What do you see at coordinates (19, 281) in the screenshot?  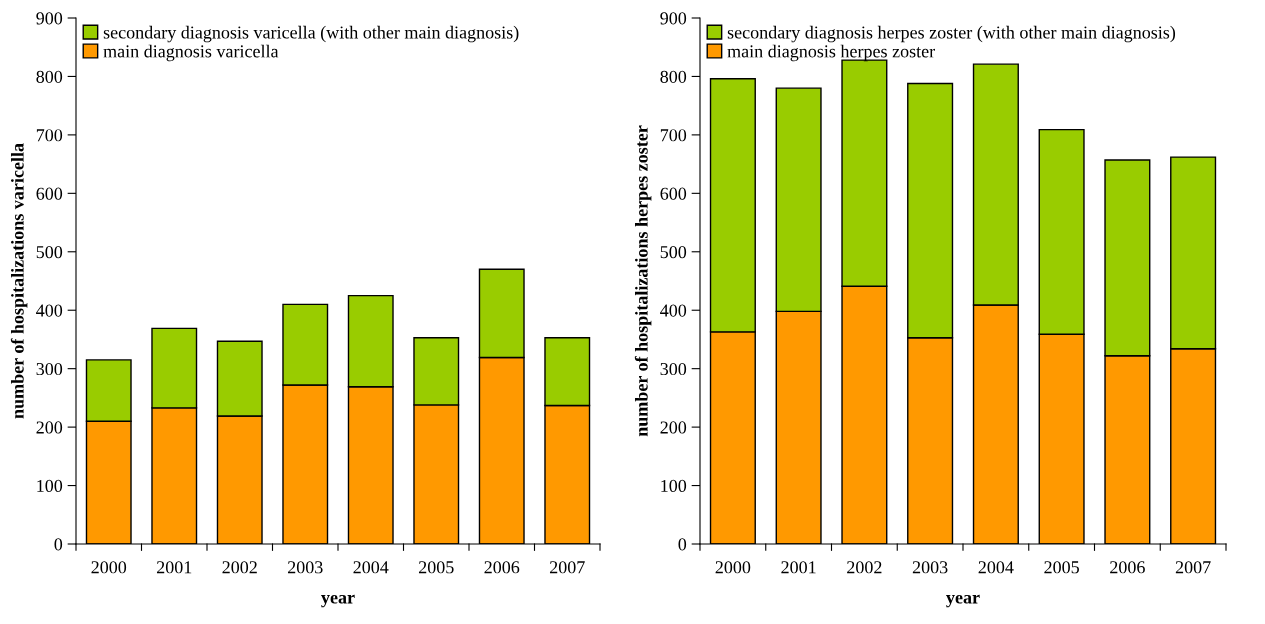 I see `y-axis-title: number of hospitalizations varicella` at bounding box center [19, 281].